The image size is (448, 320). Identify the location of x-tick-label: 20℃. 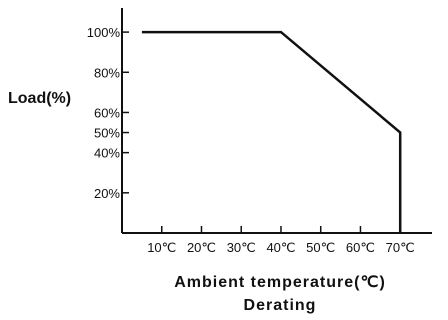
(201, 247).